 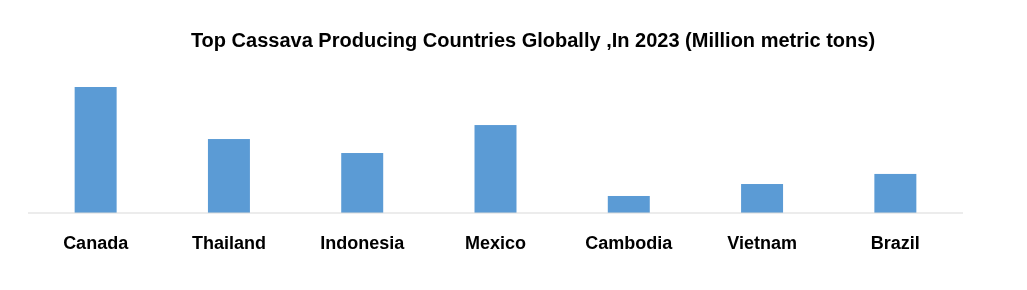 What do you see at coordinates (533, 40) in the screenshot?
I see `chart-title: Top Cassava Producing Countries Globally ,In 2023 (Million metric tons)` at bounding box center [533, 40].